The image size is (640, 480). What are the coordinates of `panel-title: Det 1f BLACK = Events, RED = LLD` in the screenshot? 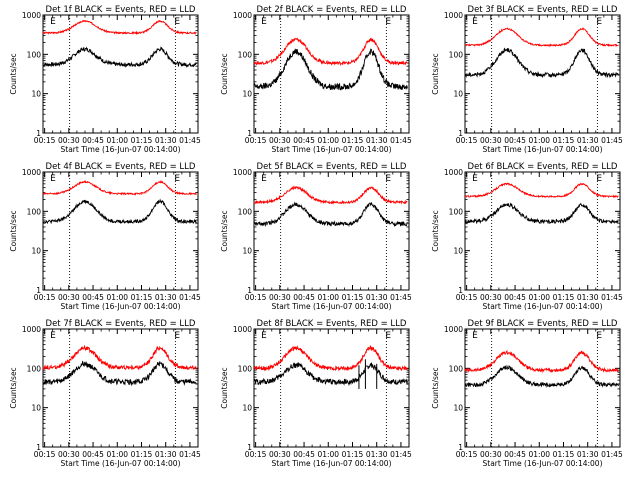 It's located at (121, 10).